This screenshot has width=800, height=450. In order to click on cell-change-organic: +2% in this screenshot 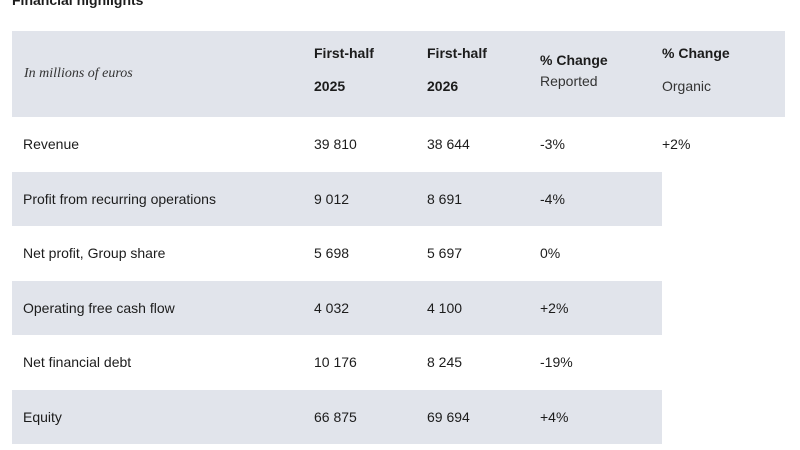, I will do `click(723, 144)`.